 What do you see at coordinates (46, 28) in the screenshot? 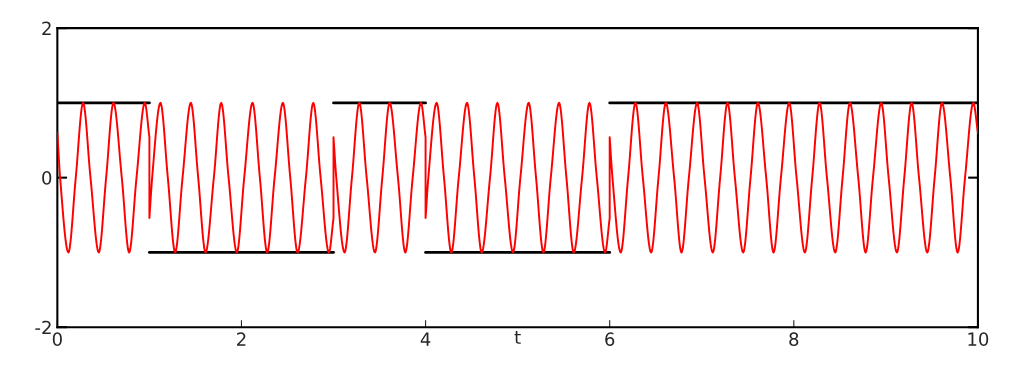
I see `y-tick-label: 2` at bounding box center [46, 28].